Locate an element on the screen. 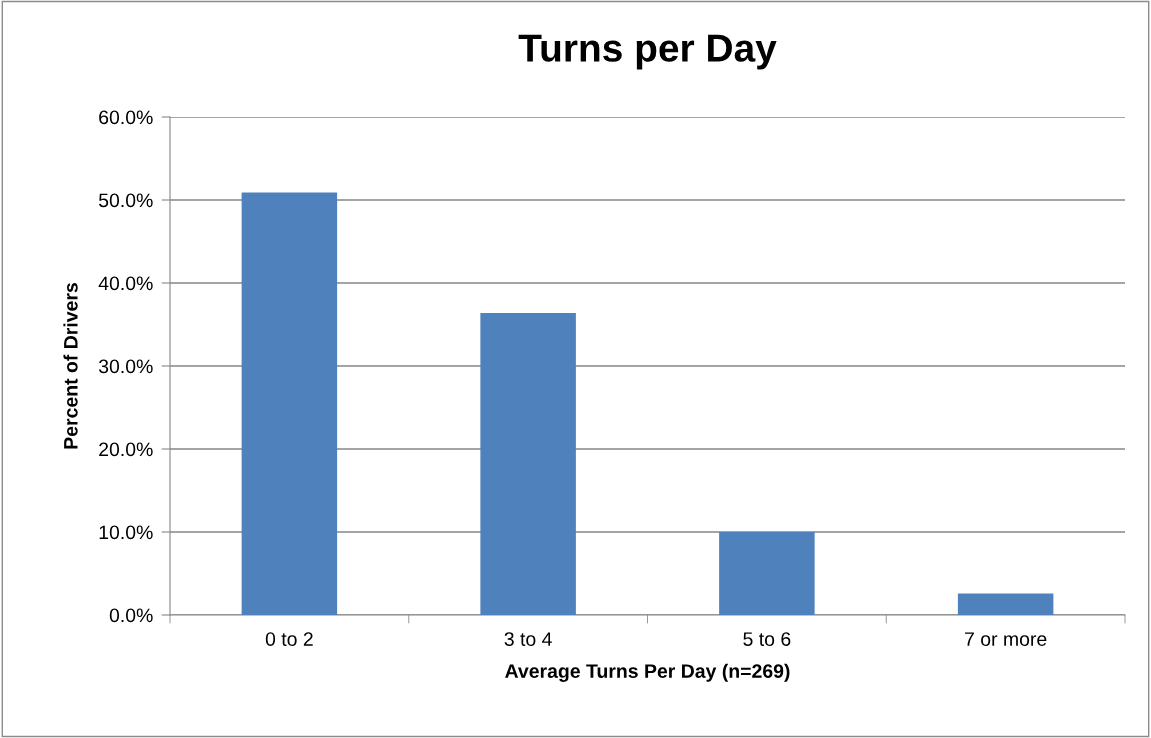 The height and width of the screenshot is (738, 1151). x-tick-label: 0 to 2 is located at coordinates (289, 639).